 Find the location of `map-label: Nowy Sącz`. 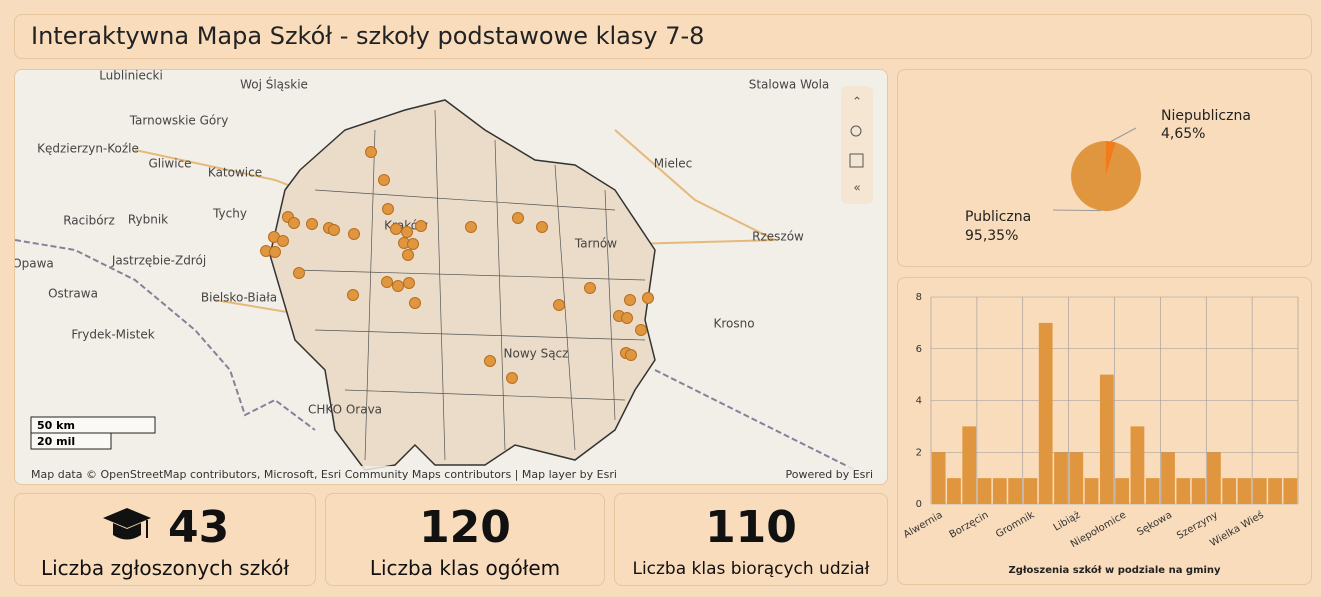

map-label: Nowy Sącz is located at coordinates (536, 354).